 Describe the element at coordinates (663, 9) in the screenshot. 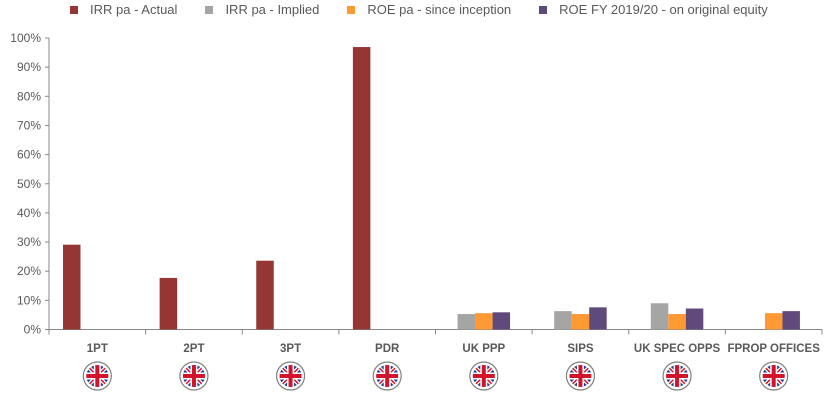

I see `legend-label: ROE FY 2019/20 - on original equity` at that location.